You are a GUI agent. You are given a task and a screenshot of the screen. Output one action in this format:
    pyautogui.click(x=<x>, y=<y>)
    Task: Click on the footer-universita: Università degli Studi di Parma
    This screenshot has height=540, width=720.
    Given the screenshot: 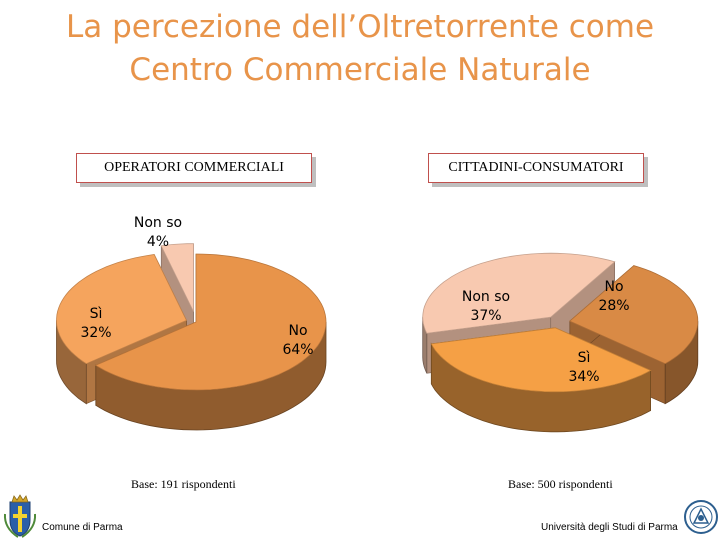 What is the action you would take?
    pyautogui.click(x=609, y=527)
    